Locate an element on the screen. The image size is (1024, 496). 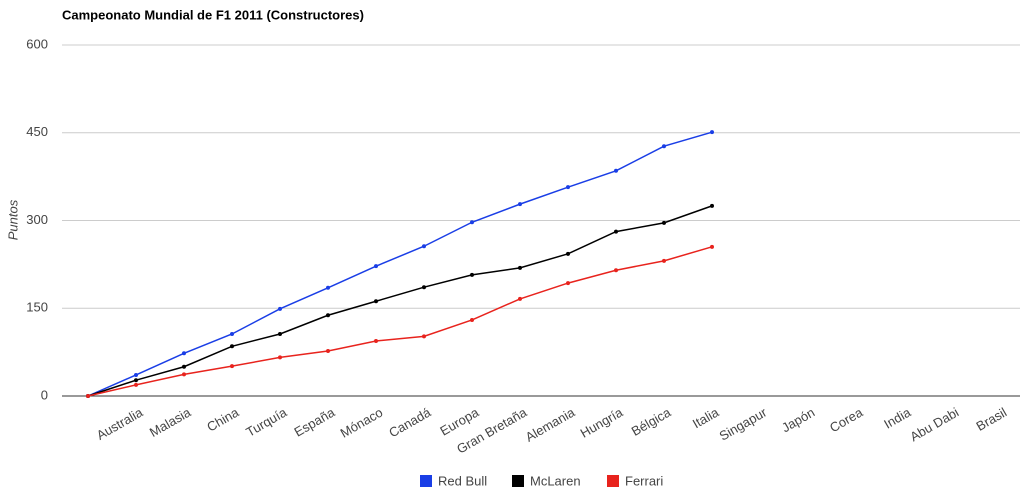
y-tick-label: 450 is located at coordinates (37, 131).